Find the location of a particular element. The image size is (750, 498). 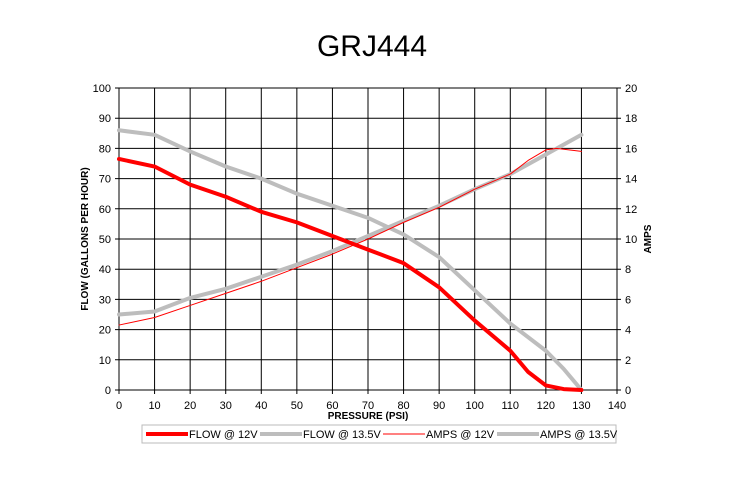

legend-label: AMPS @ 13.5V is located at coordinates (579, 435).